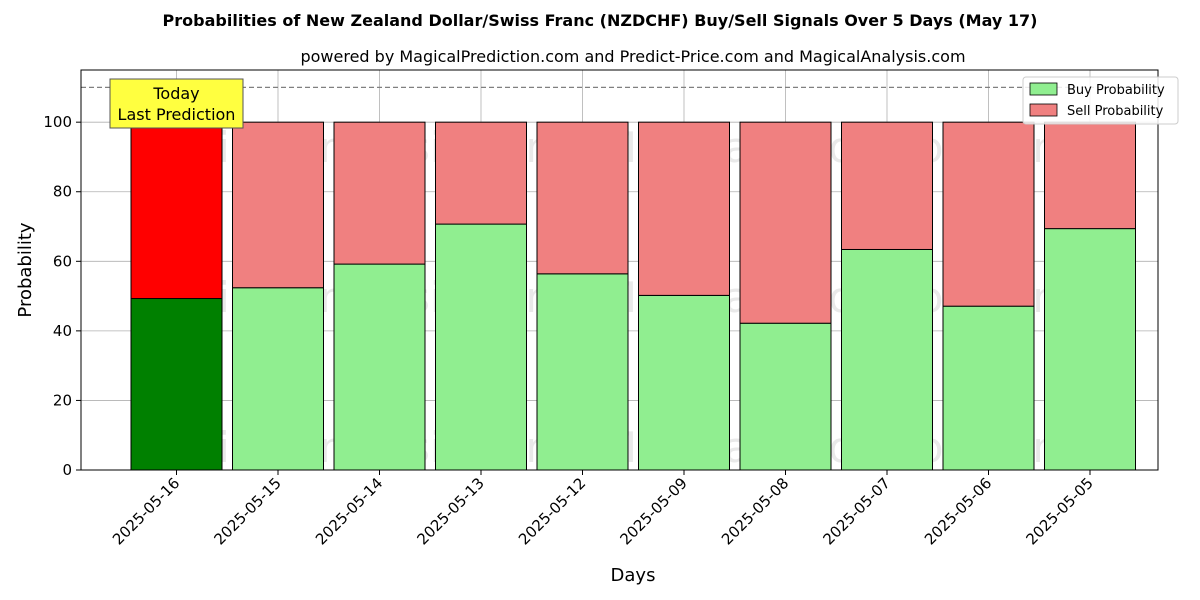 This screenshot has width=1200, height=600. Describe the element at coordinates (349, 511) in the screenshot. I see `x-tick-label: 2025-05-14` at that location.